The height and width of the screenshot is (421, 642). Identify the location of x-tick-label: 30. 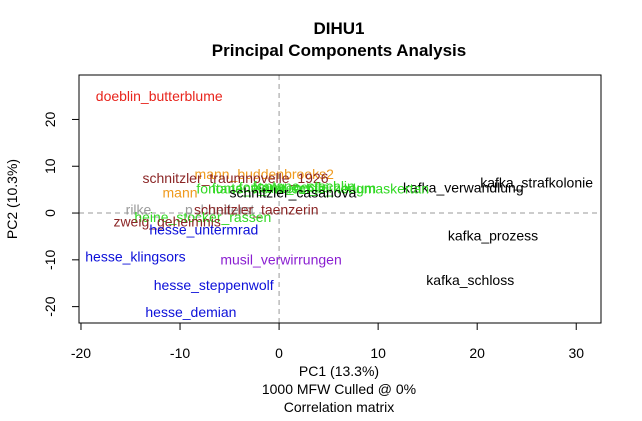
(576, 353).